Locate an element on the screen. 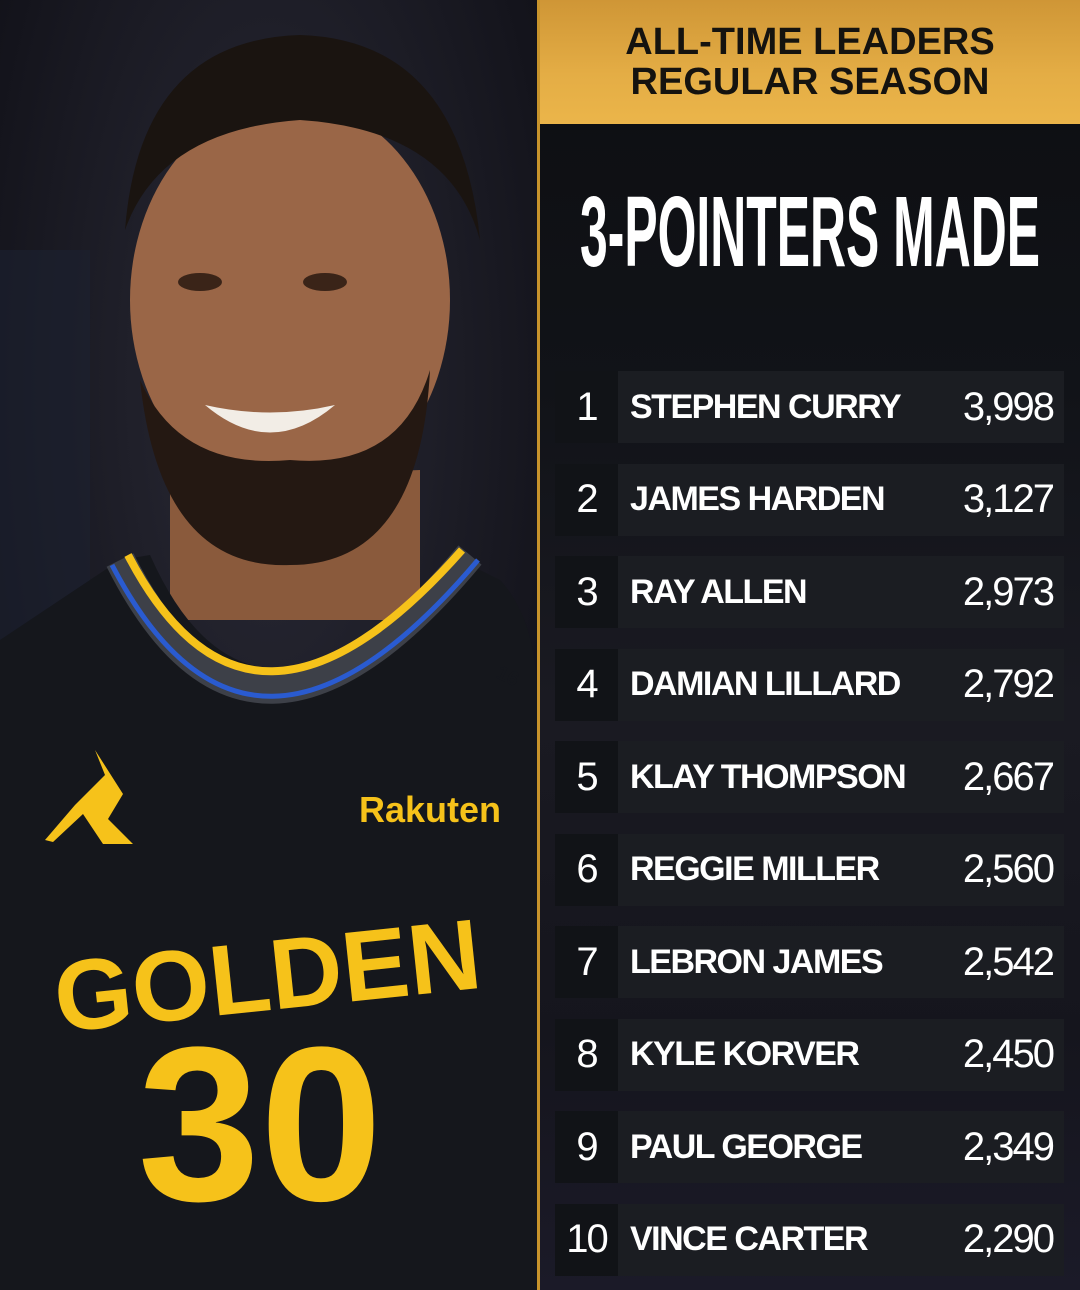 The height and width of the screenshot is (1290, 1080). three-pointers-made: 3,998 is located at coordinates (1008, 406).